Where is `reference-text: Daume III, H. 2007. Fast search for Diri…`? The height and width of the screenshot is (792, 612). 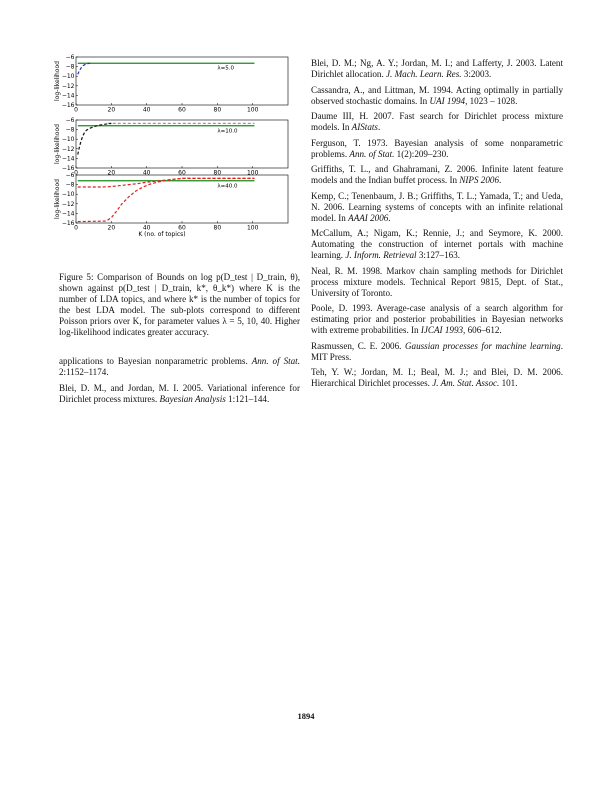 reference-text: Daume III, H. 2007. Fast search for Diri… is located at coordinates (437, 121).